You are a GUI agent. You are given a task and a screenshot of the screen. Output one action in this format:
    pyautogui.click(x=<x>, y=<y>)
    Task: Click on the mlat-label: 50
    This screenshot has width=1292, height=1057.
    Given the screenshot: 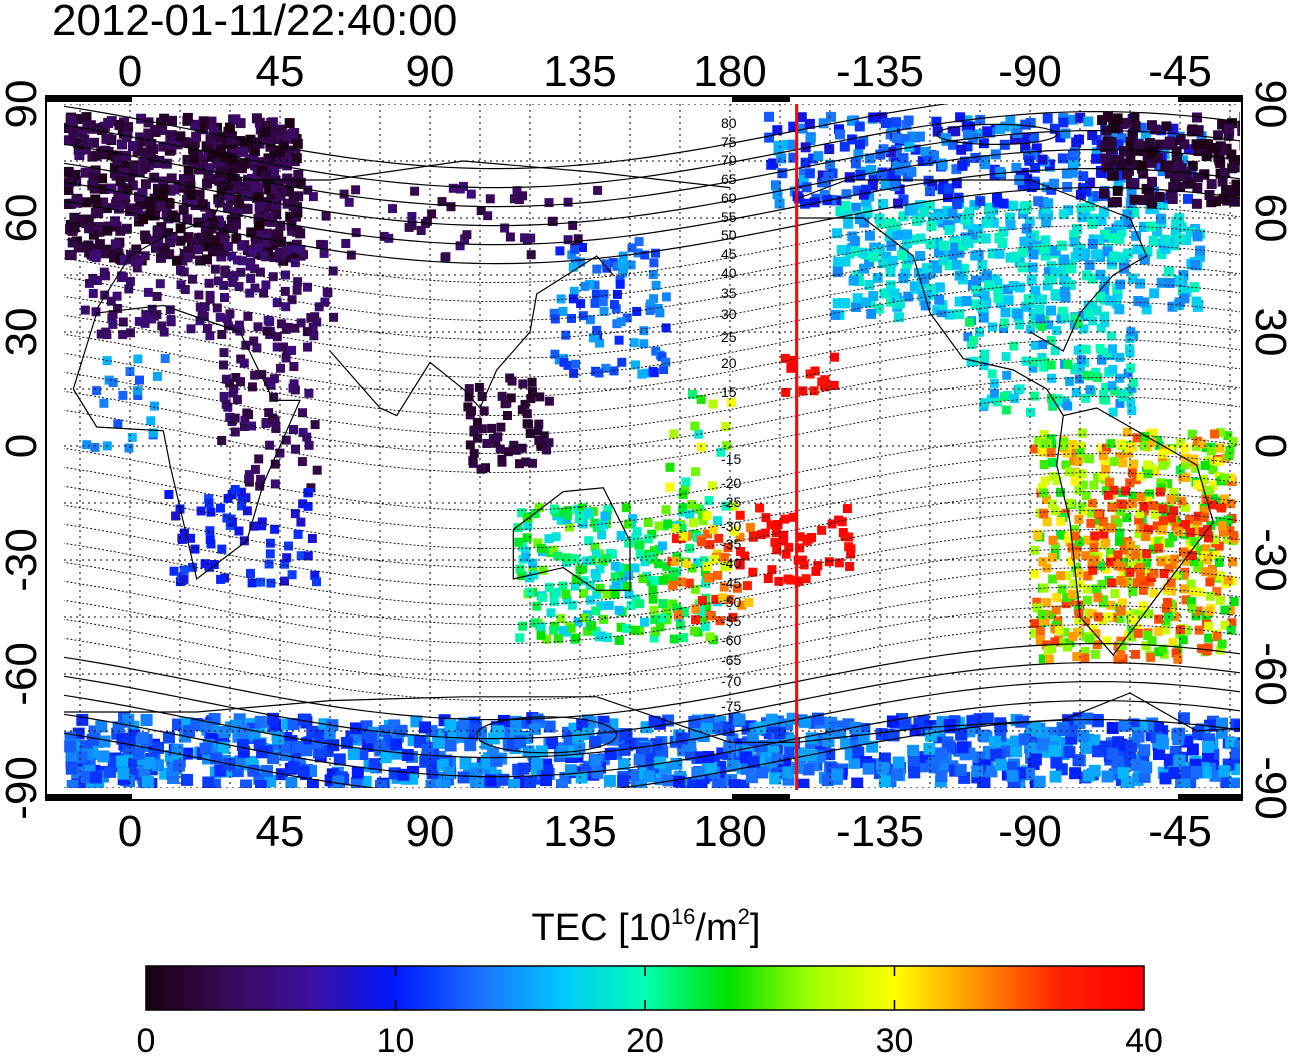 What is the action you would take?
    pyautogui.click(x=729, y=235)
    